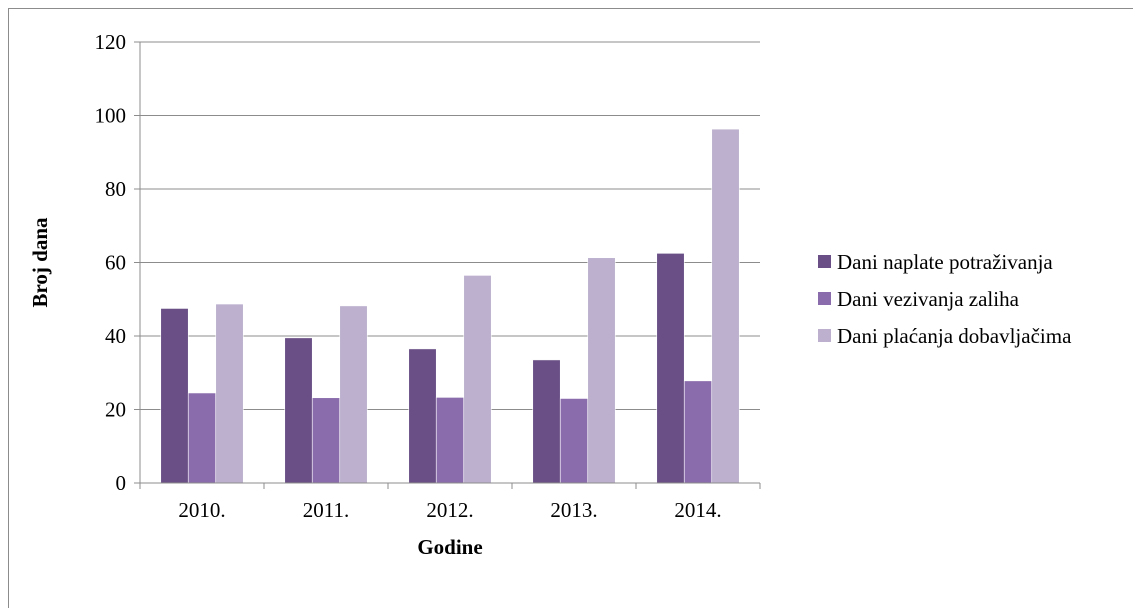  I want to click on y-tick-label: 0, so click(121, 483).